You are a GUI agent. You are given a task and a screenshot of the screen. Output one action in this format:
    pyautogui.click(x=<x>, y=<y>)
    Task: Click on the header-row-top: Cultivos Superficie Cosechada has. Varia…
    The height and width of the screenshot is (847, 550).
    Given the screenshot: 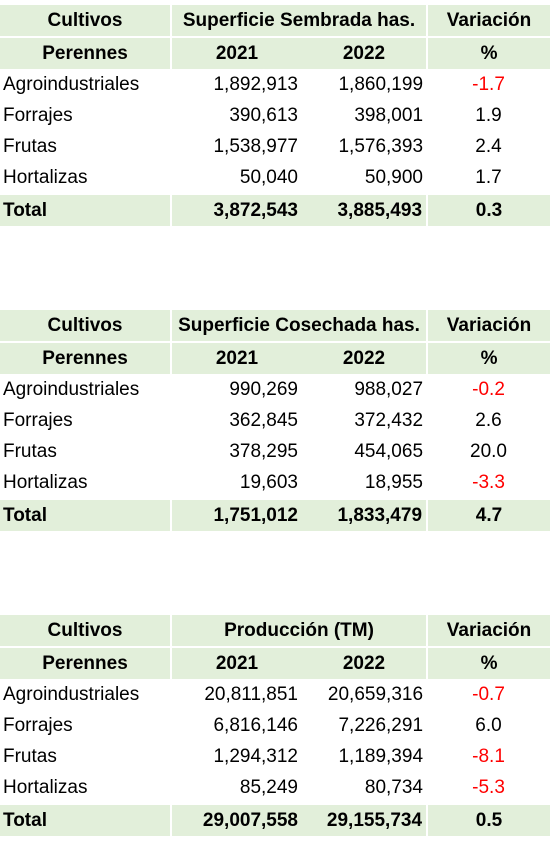 What is the action you would take?
    pyautogui.click(x=275, y=326)
    